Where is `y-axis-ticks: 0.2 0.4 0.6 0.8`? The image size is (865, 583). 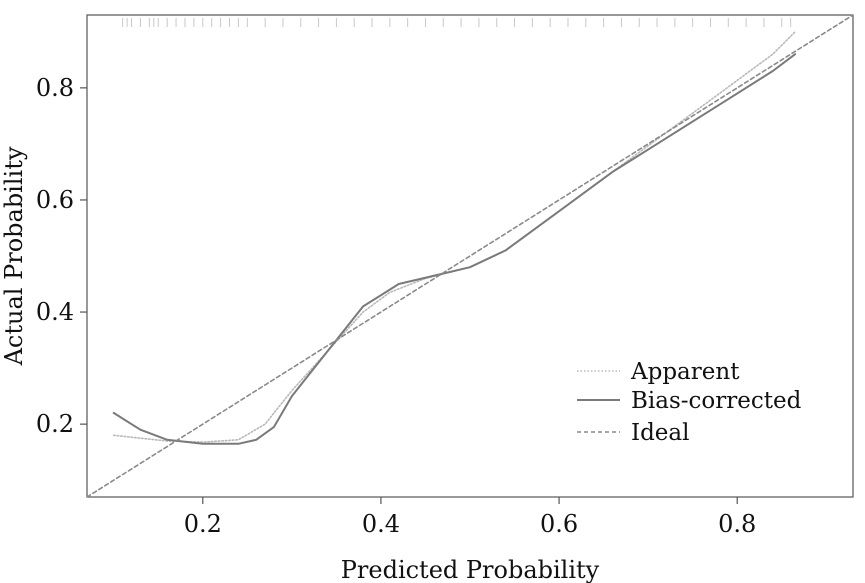 y-axis-ticks: 0.2 0.4 0.6 0.8 is located at coordinates (61, 256).